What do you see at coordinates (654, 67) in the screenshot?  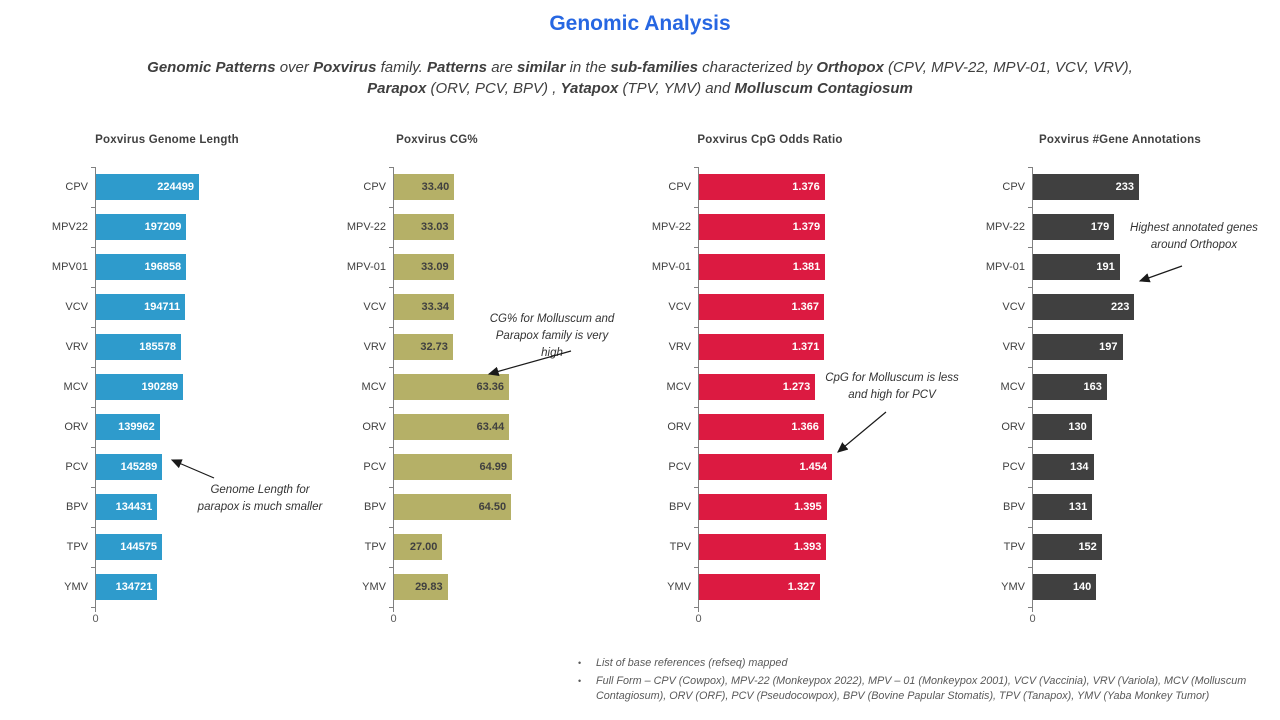 I see `subtitle-bold-segment: sub-families` at bounding box center [654, 67].